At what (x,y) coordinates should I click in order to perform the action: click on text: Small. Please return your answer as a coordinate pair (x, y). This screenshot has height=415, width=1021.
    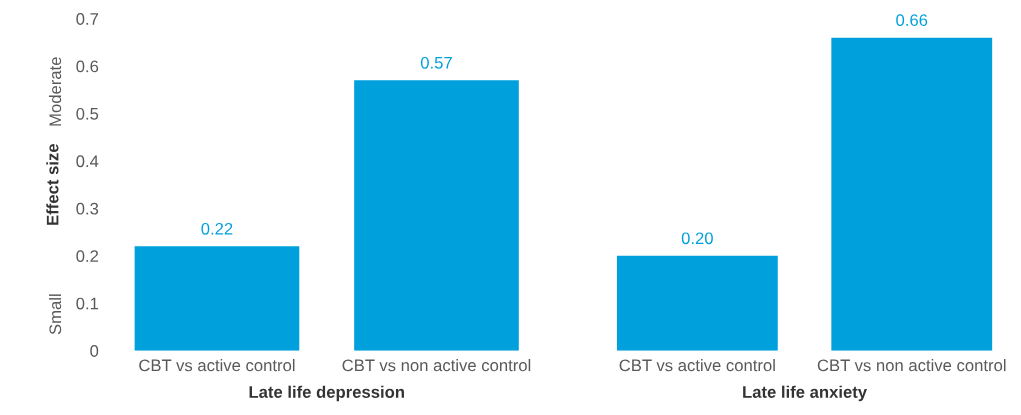
    Looking at the image, I should click on (55, 314).